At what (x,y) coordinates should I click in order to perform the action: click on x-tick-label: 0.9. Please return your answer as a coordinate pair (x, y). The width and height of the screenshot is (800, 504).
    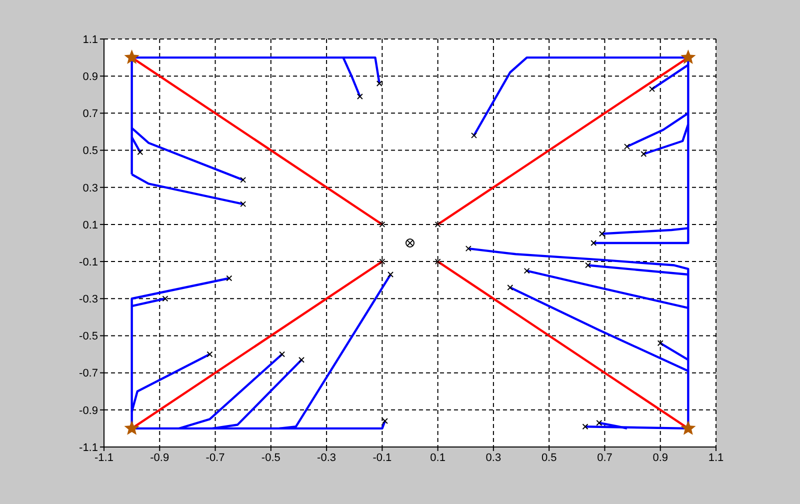
    Looking at the image, I should click on (660, 458).